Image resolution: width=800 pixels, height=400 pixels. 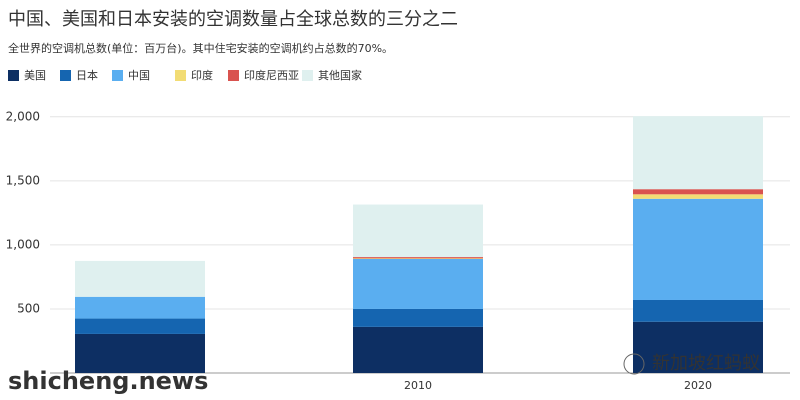 What do you see at coordinates (35, 75) in the screenshot?
I see `legend-label: 美国` at bounding box center [35, 75].